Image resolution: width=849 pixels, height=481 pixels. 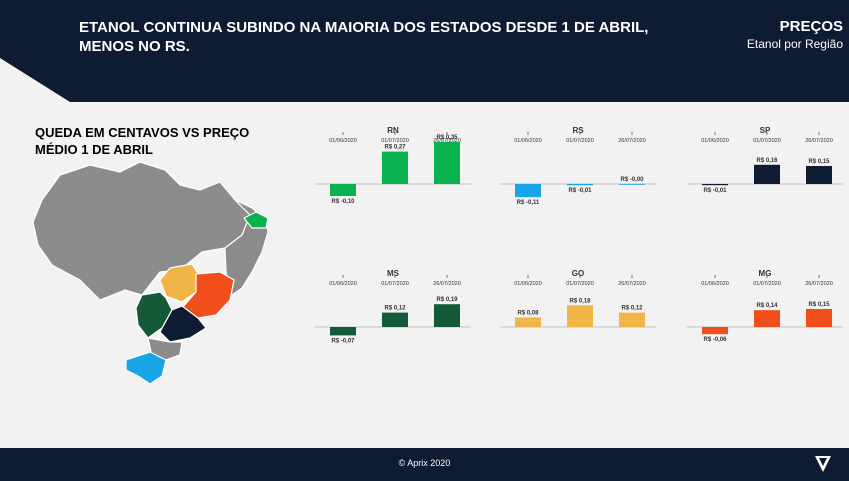 What do you see at coordinates (183, 324) in the screenshot?
I see `map-state-sp` at bounding box center [183, 324].